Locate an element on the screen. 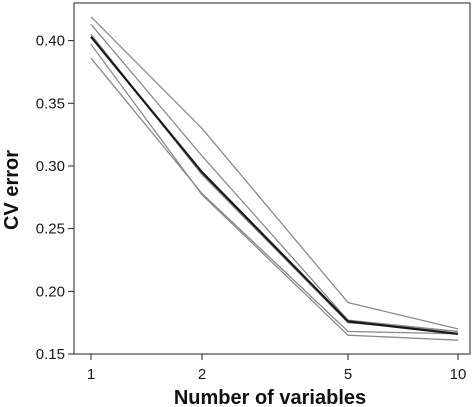  y-tick-label: 0.40 is located at coordinates (50, 41).